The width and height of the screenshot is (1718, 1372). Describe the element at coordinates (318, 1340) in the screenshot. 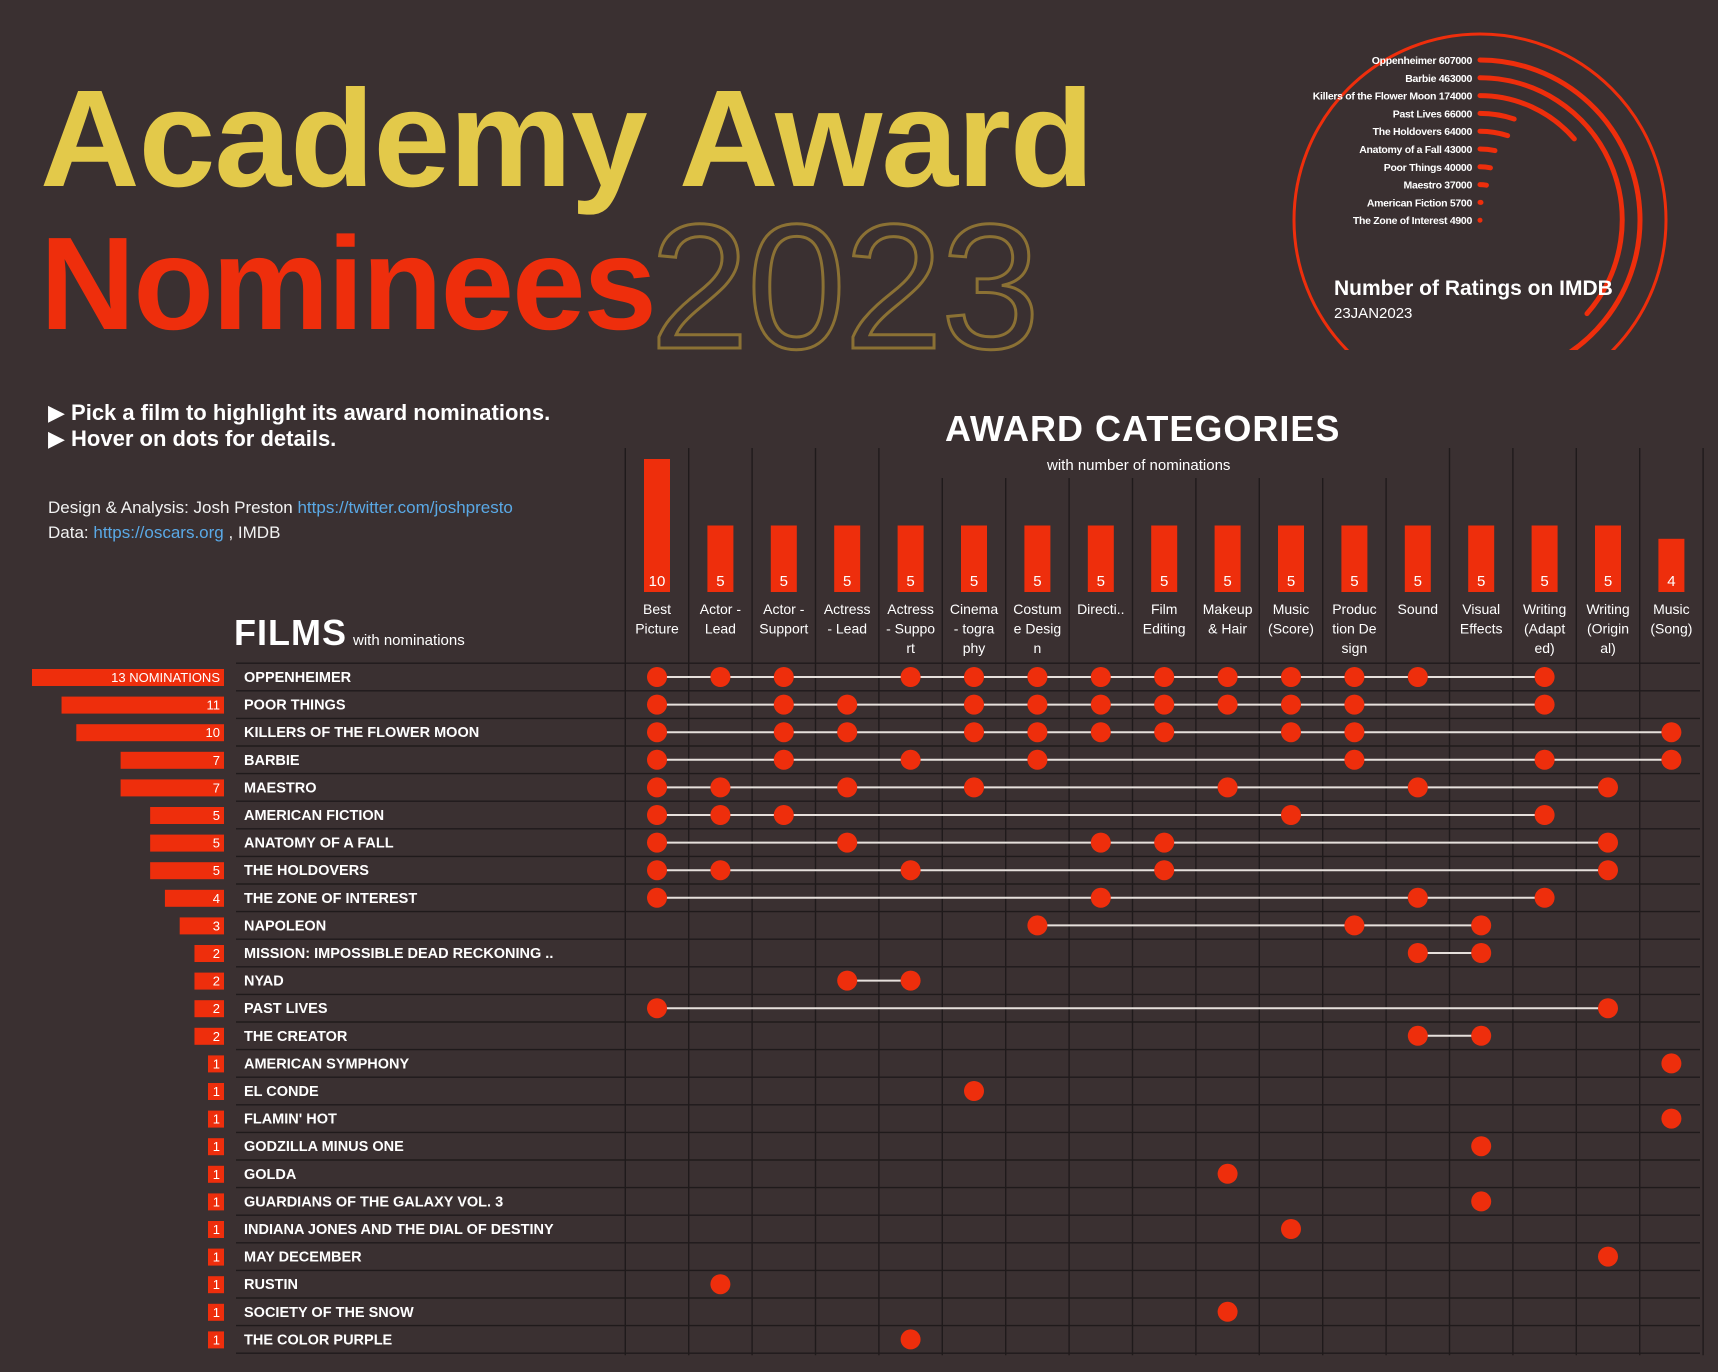

I see `film-name: THE COLOR PURPLE` at that location.